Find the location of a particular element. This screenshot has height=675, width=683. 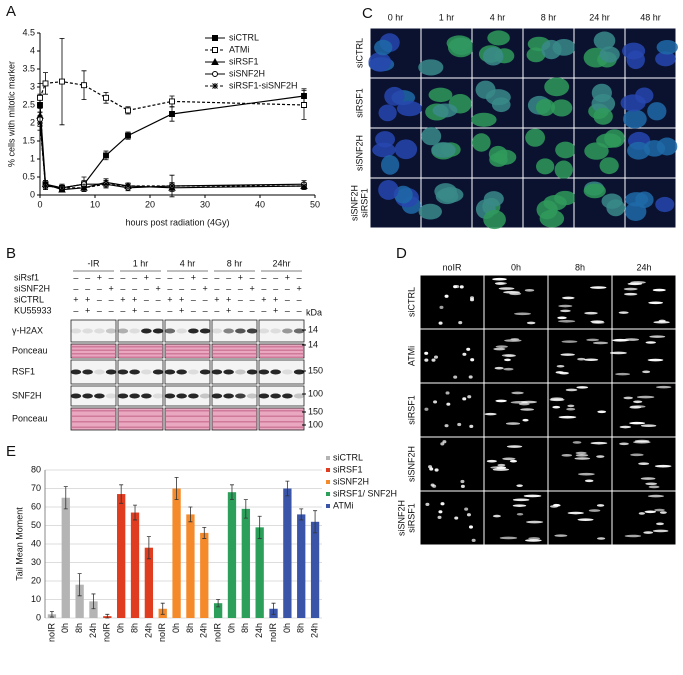

column-label: 0 hr is located at coordinates (396, 17).